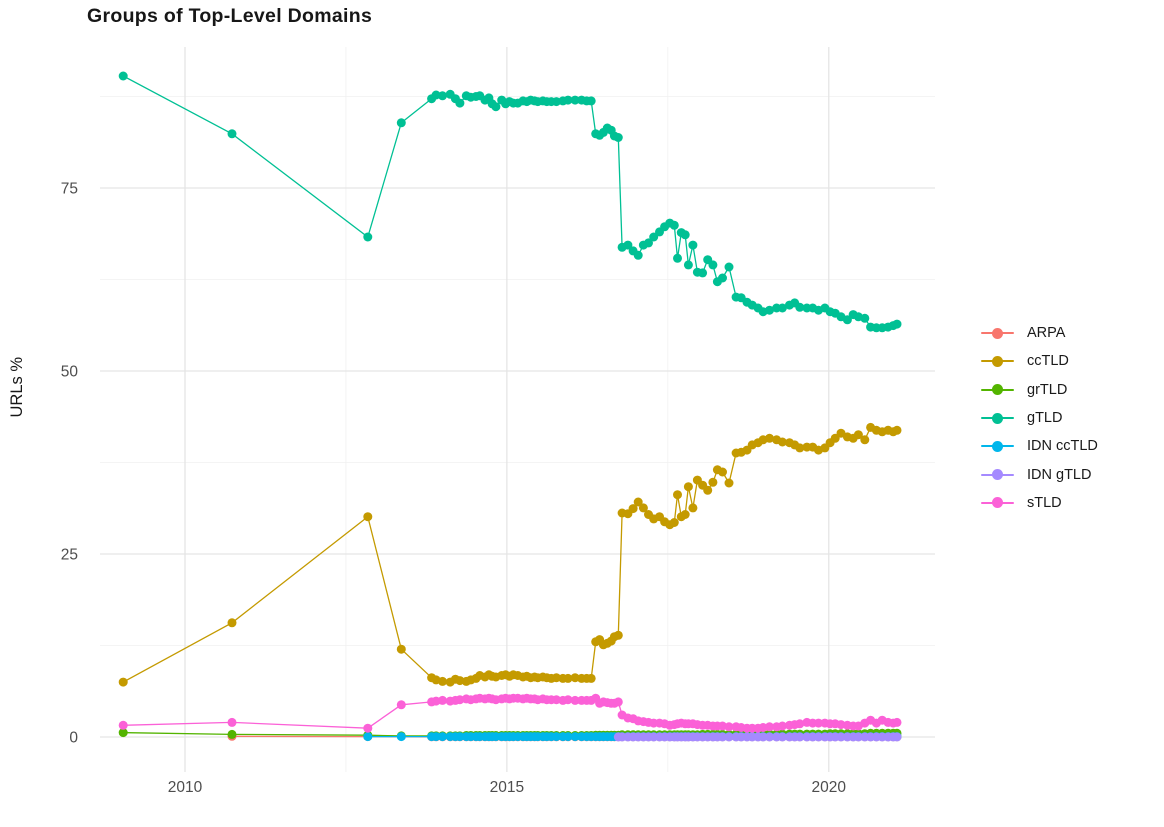 The width and height of the screenshot is (1164, 827). I want to click on legend-item-cctld: ccTLD, so click(1039, 361).